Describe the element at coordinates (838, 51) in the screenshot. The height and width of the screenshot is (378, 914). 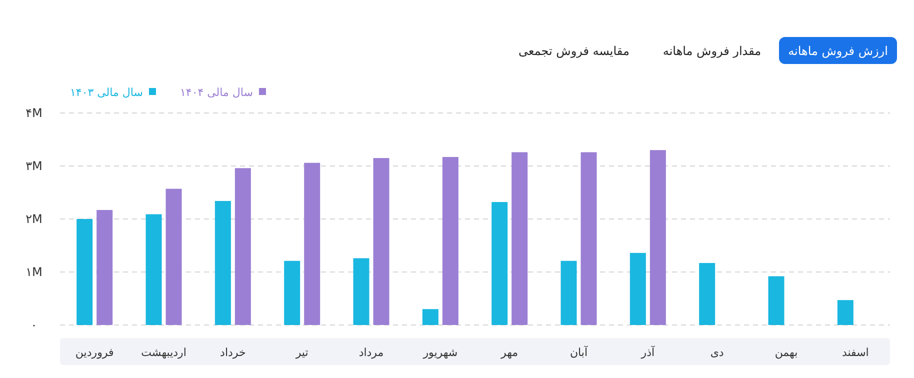
I see `text: ارزش فروش ماهانه` at that location.